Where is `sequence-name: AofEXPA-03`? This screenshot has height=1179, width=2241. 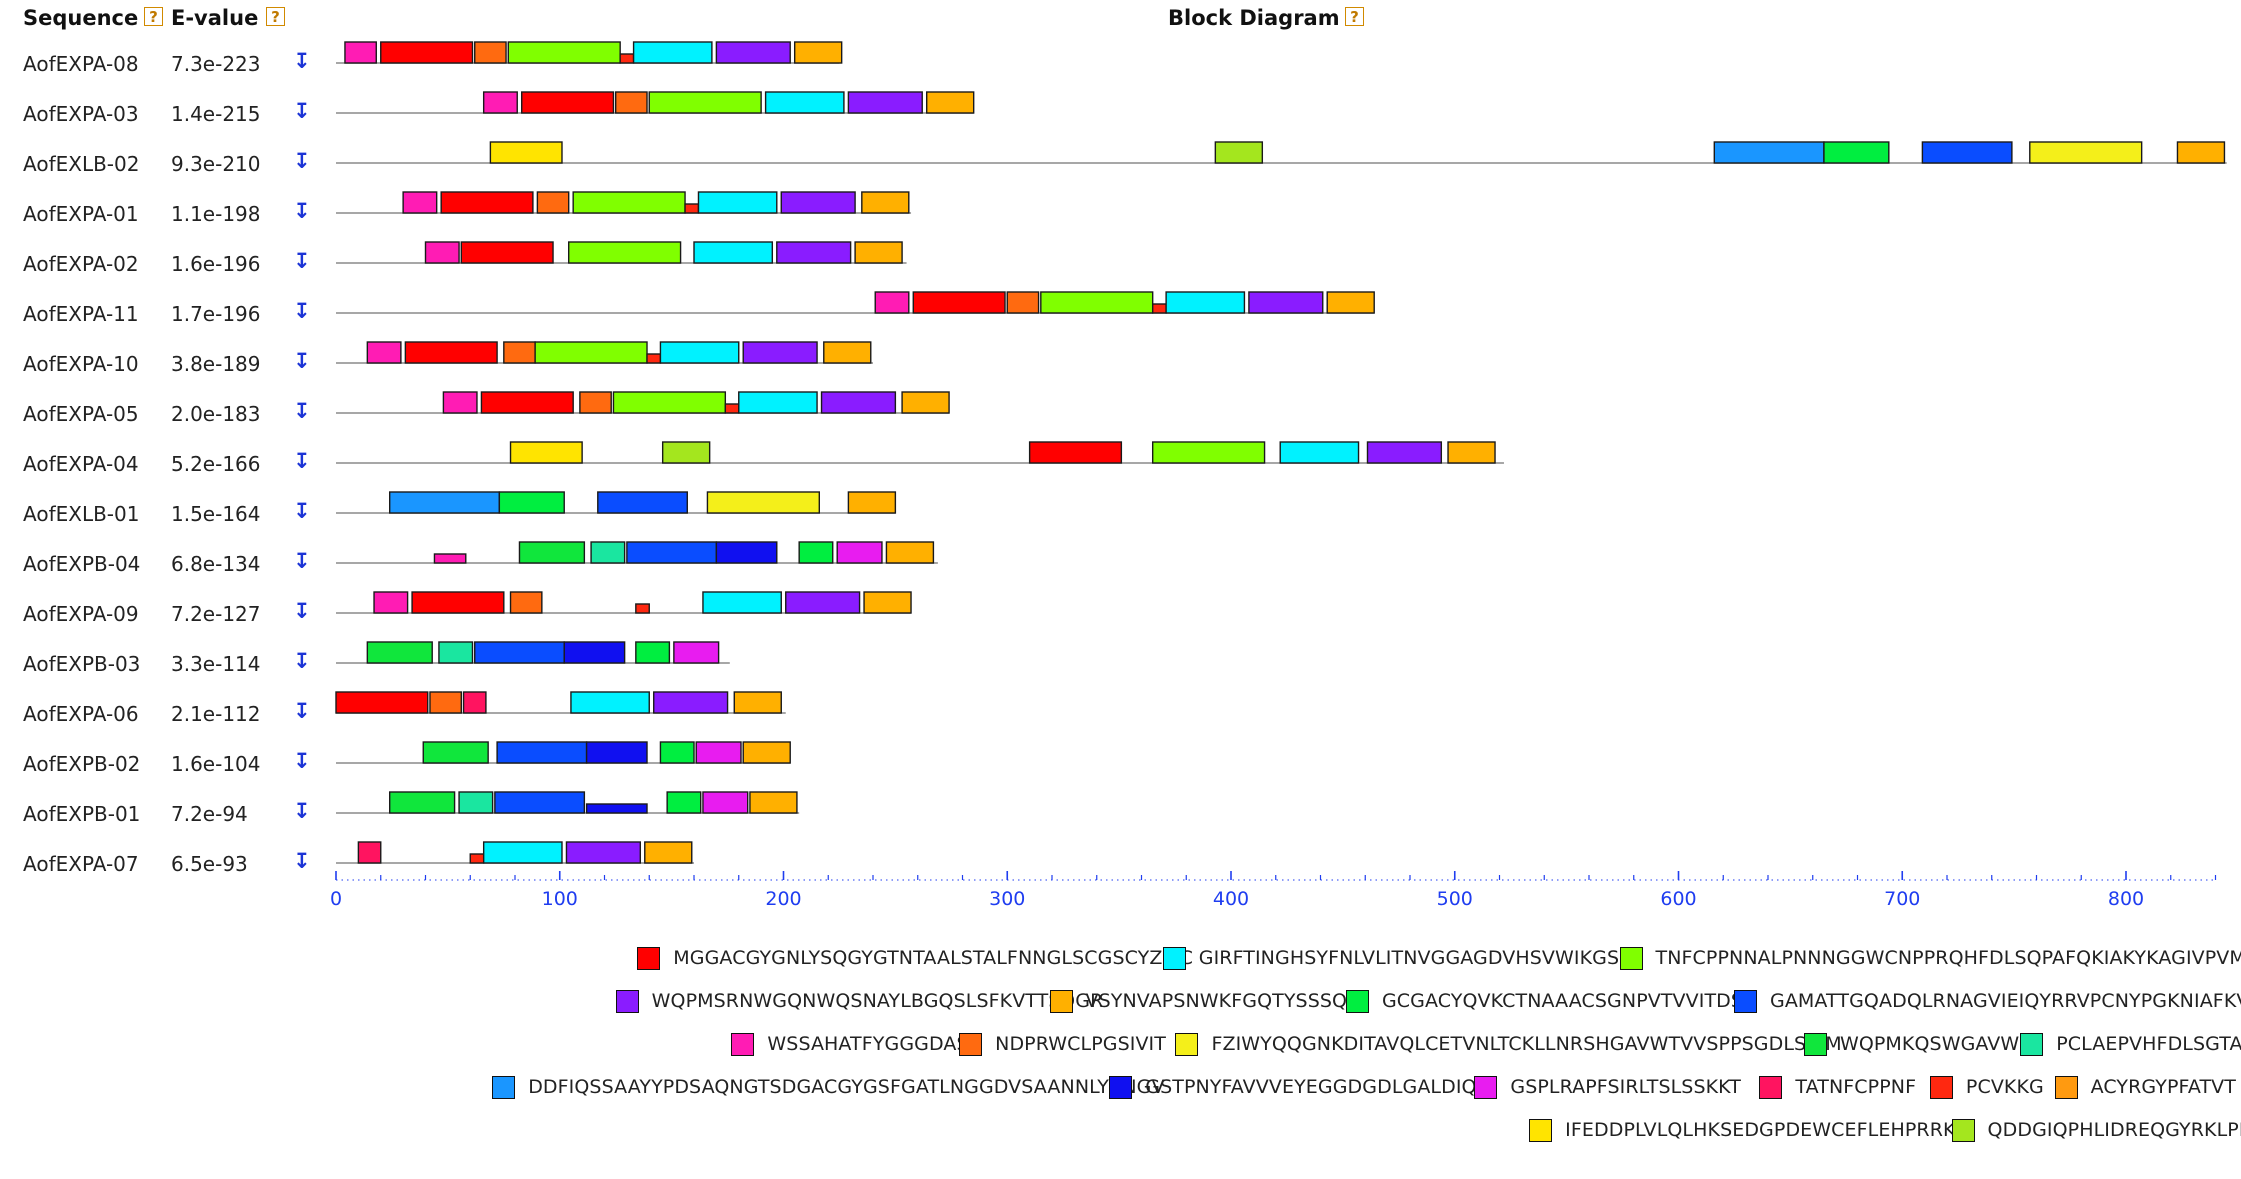 sequence-name: AofEXPA-03 is located at coordinates (81, 114).